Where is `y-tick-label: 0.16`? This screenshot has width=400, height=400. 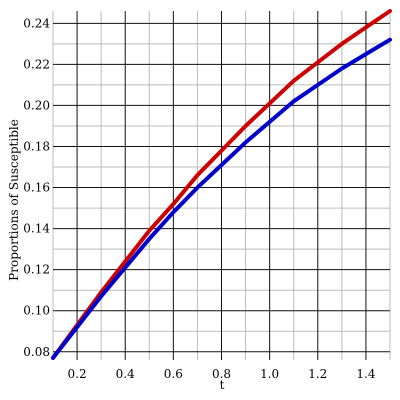 y-tick-label: 0.16 is located at coordinates (36, 188).